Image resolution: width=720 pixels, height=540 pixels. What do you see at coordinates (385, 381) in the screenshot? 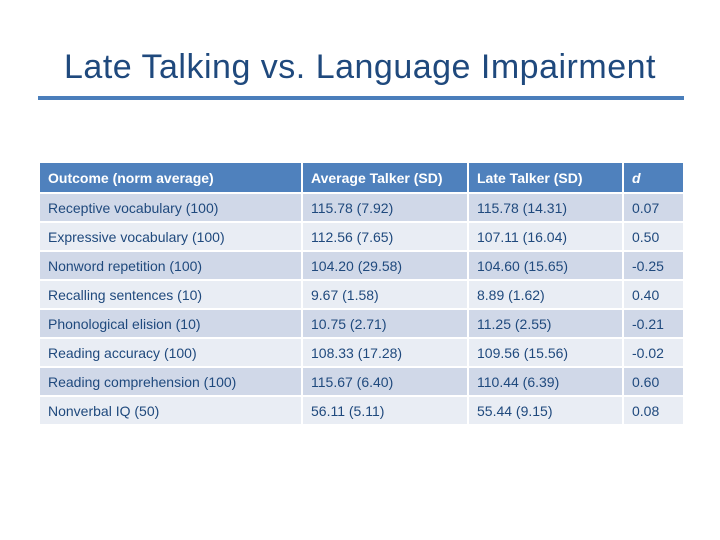
I see `value-cell: 115.67 (6.40)` at bounding box center [385, 381].